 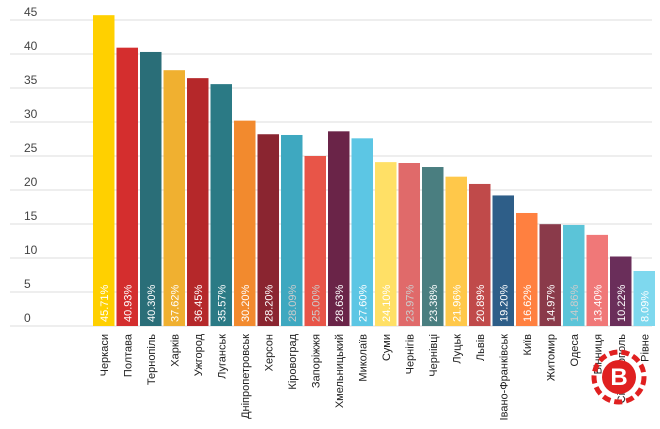 I want to click on data-label: 10.22%, so click(x=622, y=303).